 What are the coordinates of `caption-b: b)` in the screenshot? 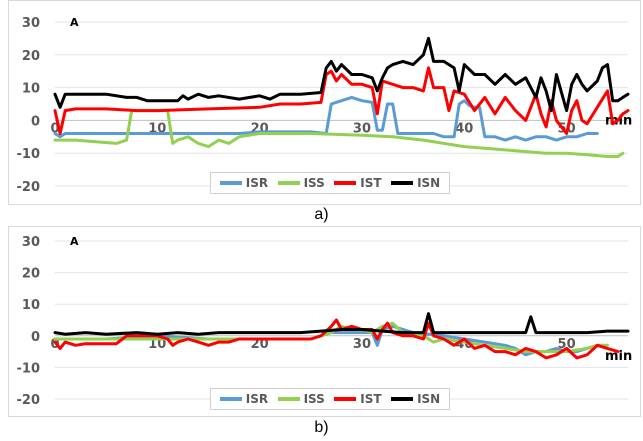 It's located at (321, 427).